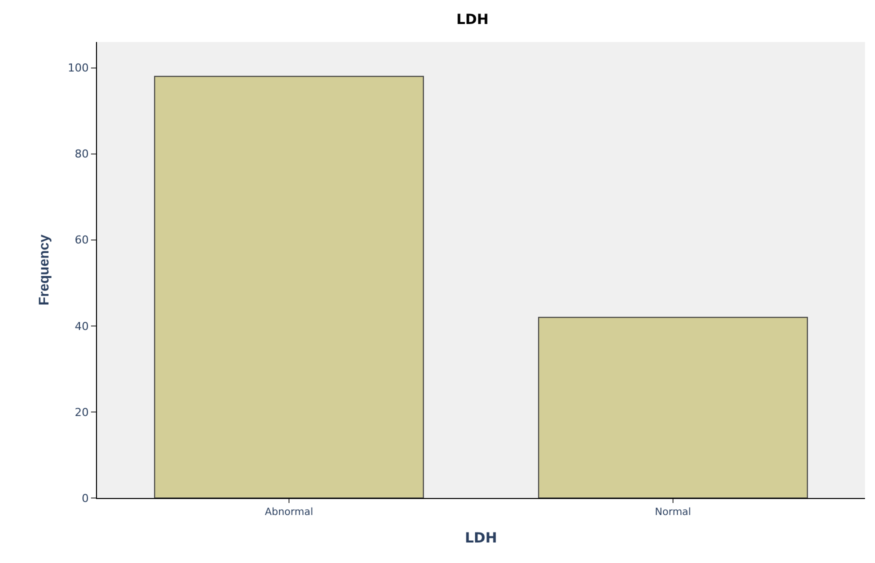 This screenshot has width=875, height=563. I want to click on x-axis-title: LDH, so click(481, 538).